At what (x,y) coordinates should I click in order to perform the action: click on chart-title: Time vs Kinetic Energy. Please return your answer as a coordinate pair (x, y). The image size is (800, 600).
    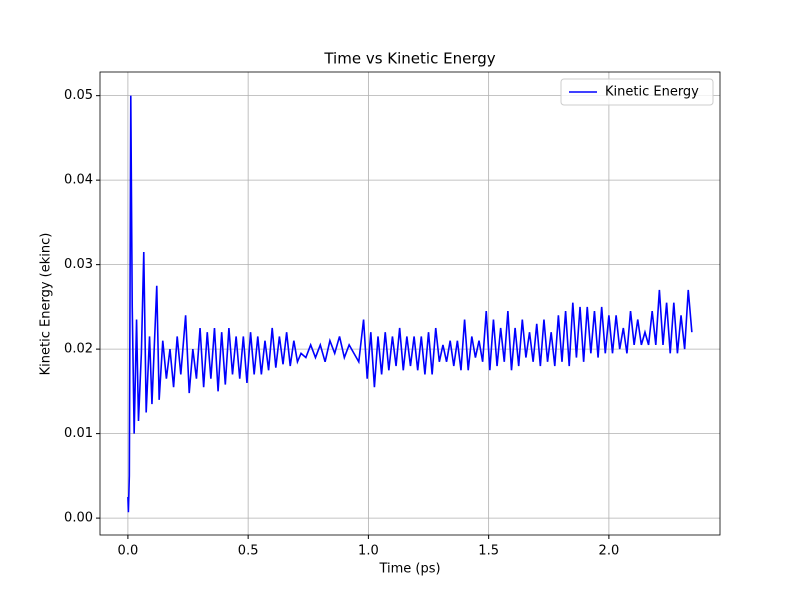
    Looking at the image, I should click on (409, 59).